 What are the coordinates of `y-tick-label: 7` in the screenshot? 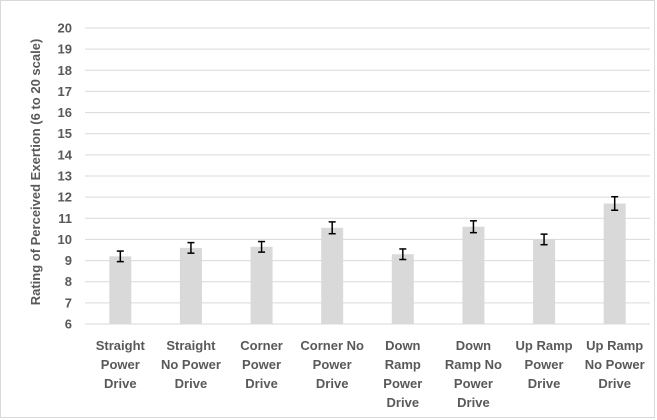 It's located at (68, 302).